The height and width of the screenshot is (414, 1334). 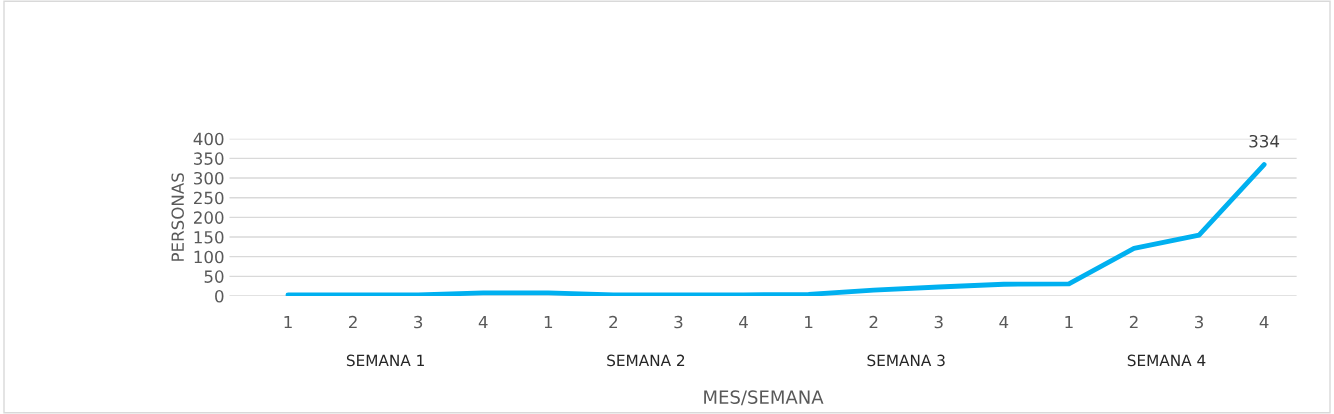 What do you see at coordinates (209, 158) in the screenshot?
I see `y-tick-label: 350` at bounding box center [209, 158].